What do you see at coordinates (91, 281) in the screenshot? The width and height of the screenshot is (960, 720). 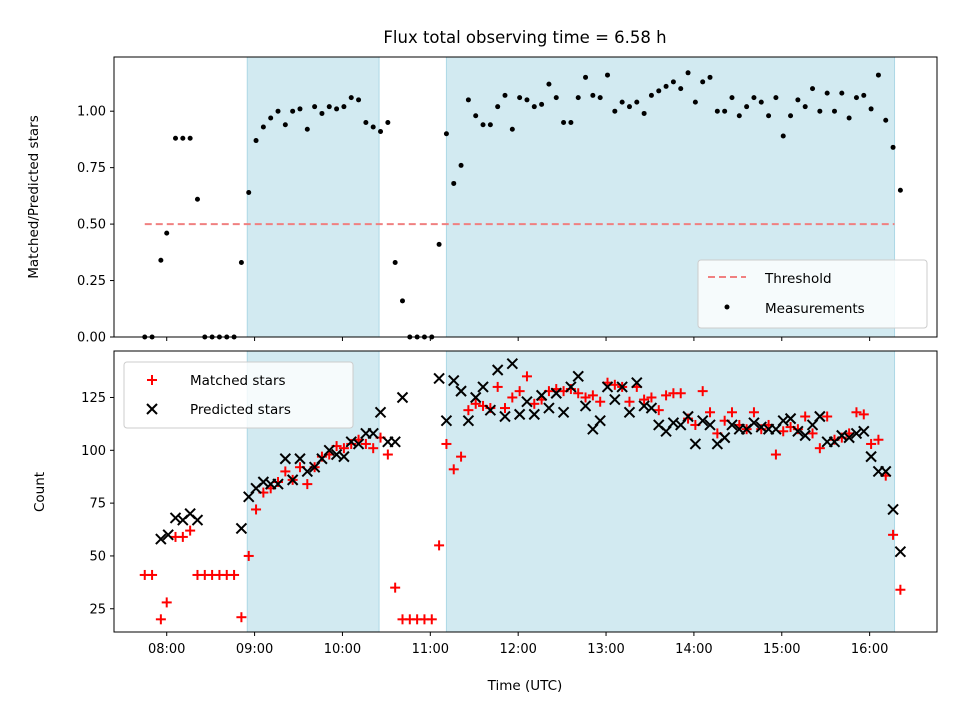 I see `y-tick-label: 0.25` at bounding box center [91, 281].